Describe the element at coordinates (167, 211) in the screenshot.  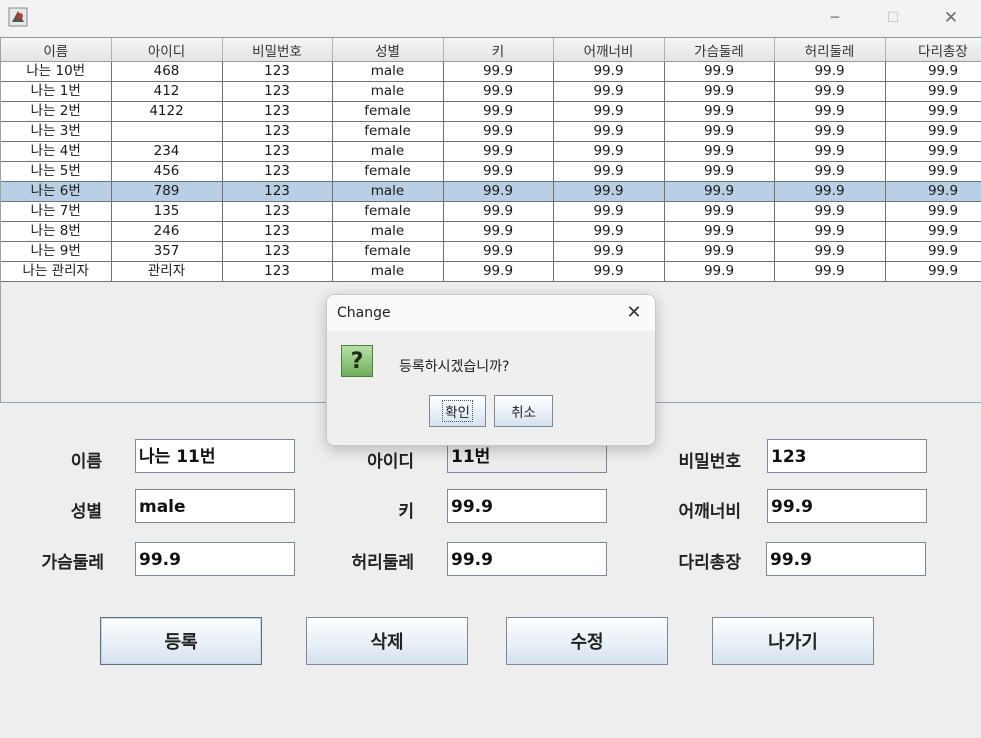
I see `table-cell: 135` at that location.